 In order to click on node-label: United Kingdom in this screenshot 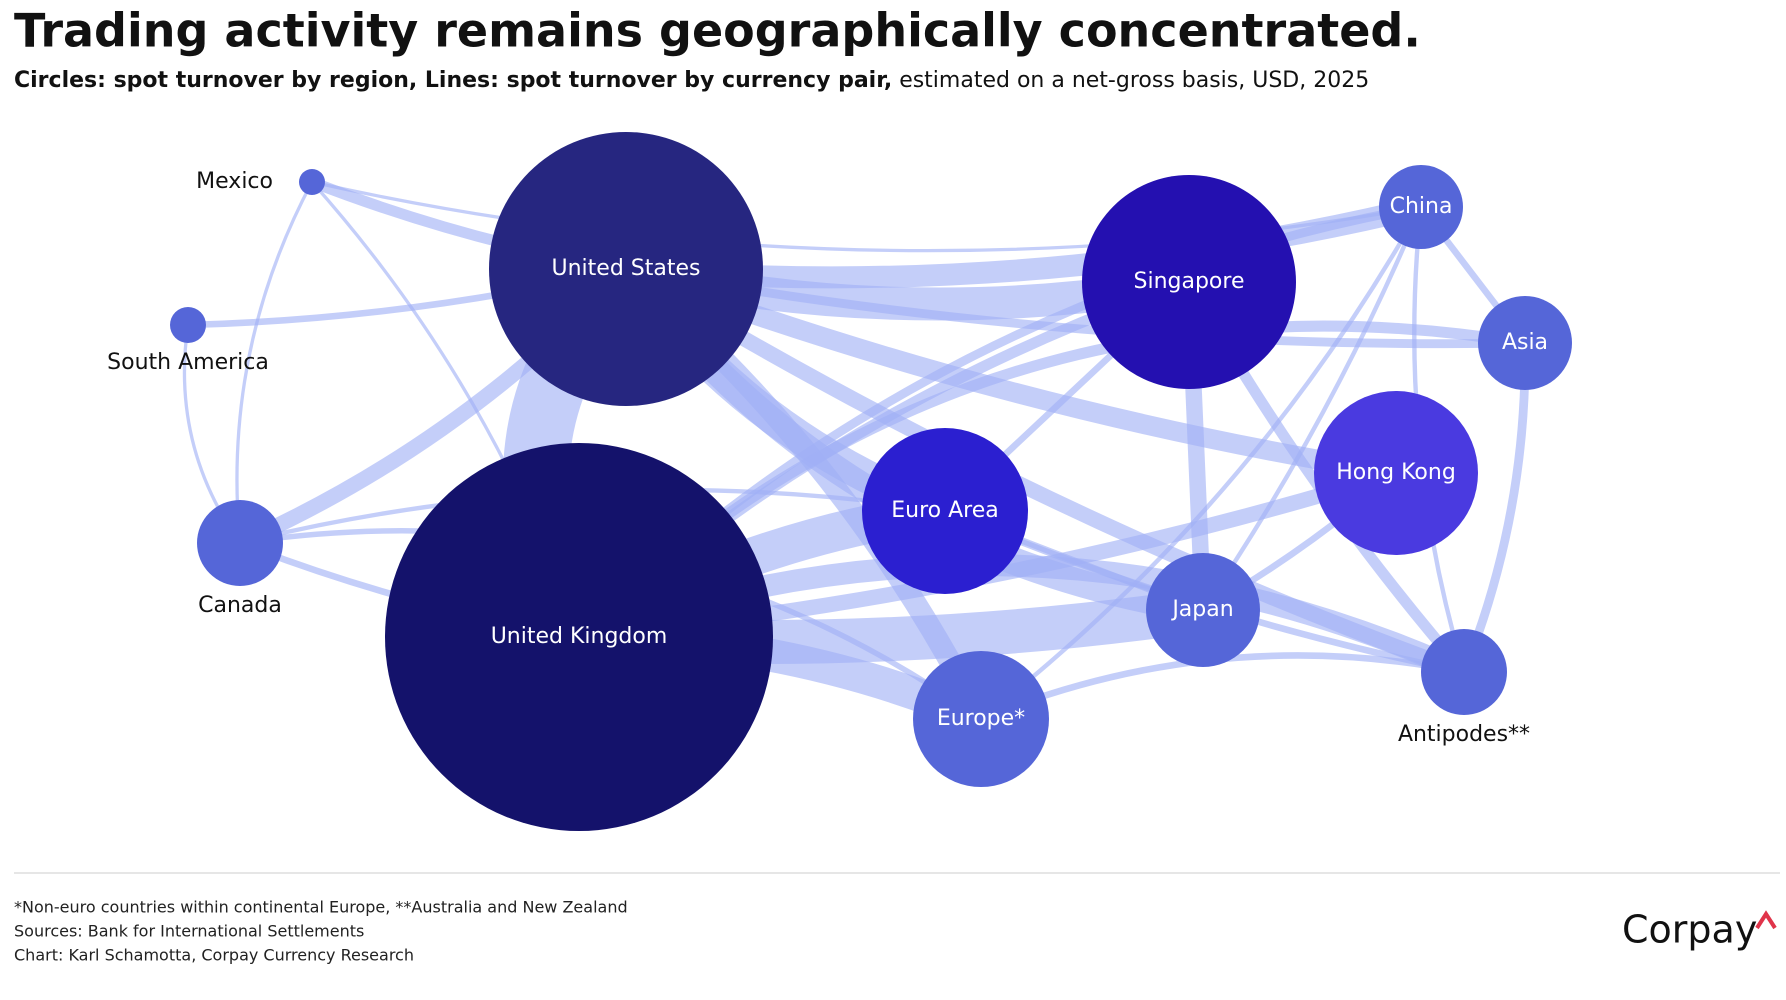, I will do `click(579, 636)`.